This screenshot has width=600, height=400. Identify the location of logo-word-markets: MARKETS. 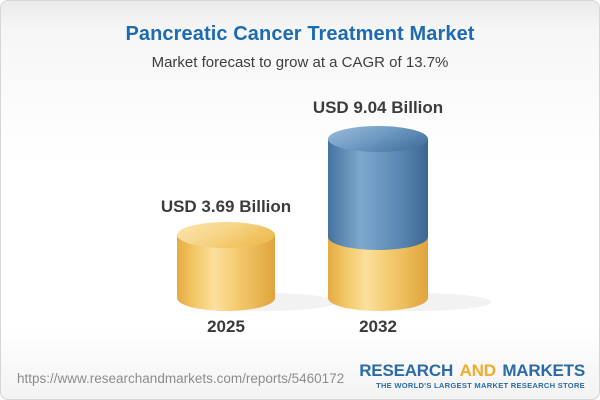
(543, 371).